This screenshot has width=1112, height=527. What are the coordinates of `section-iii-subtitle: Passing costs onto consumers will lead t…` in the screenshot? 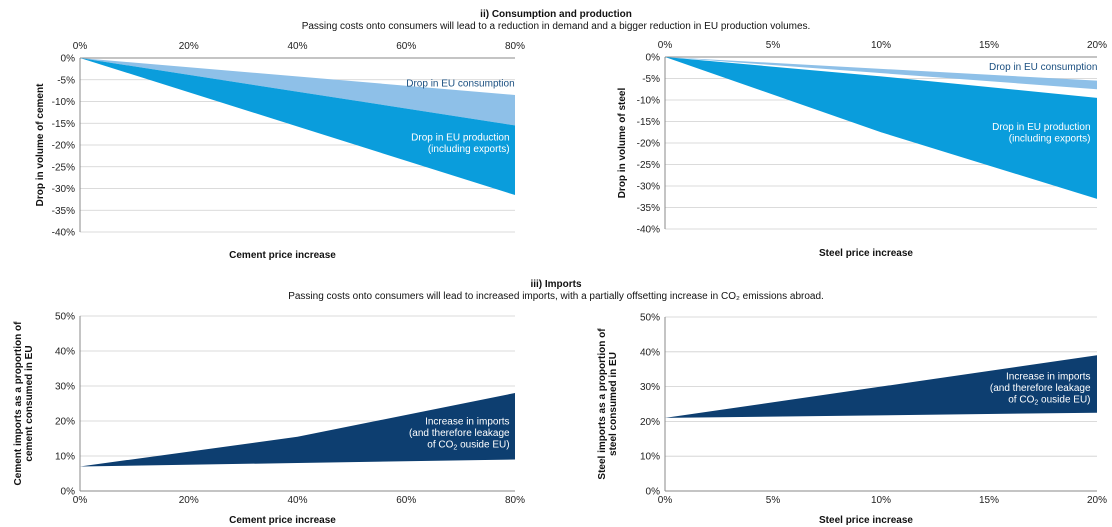 It's located at (556, 296).